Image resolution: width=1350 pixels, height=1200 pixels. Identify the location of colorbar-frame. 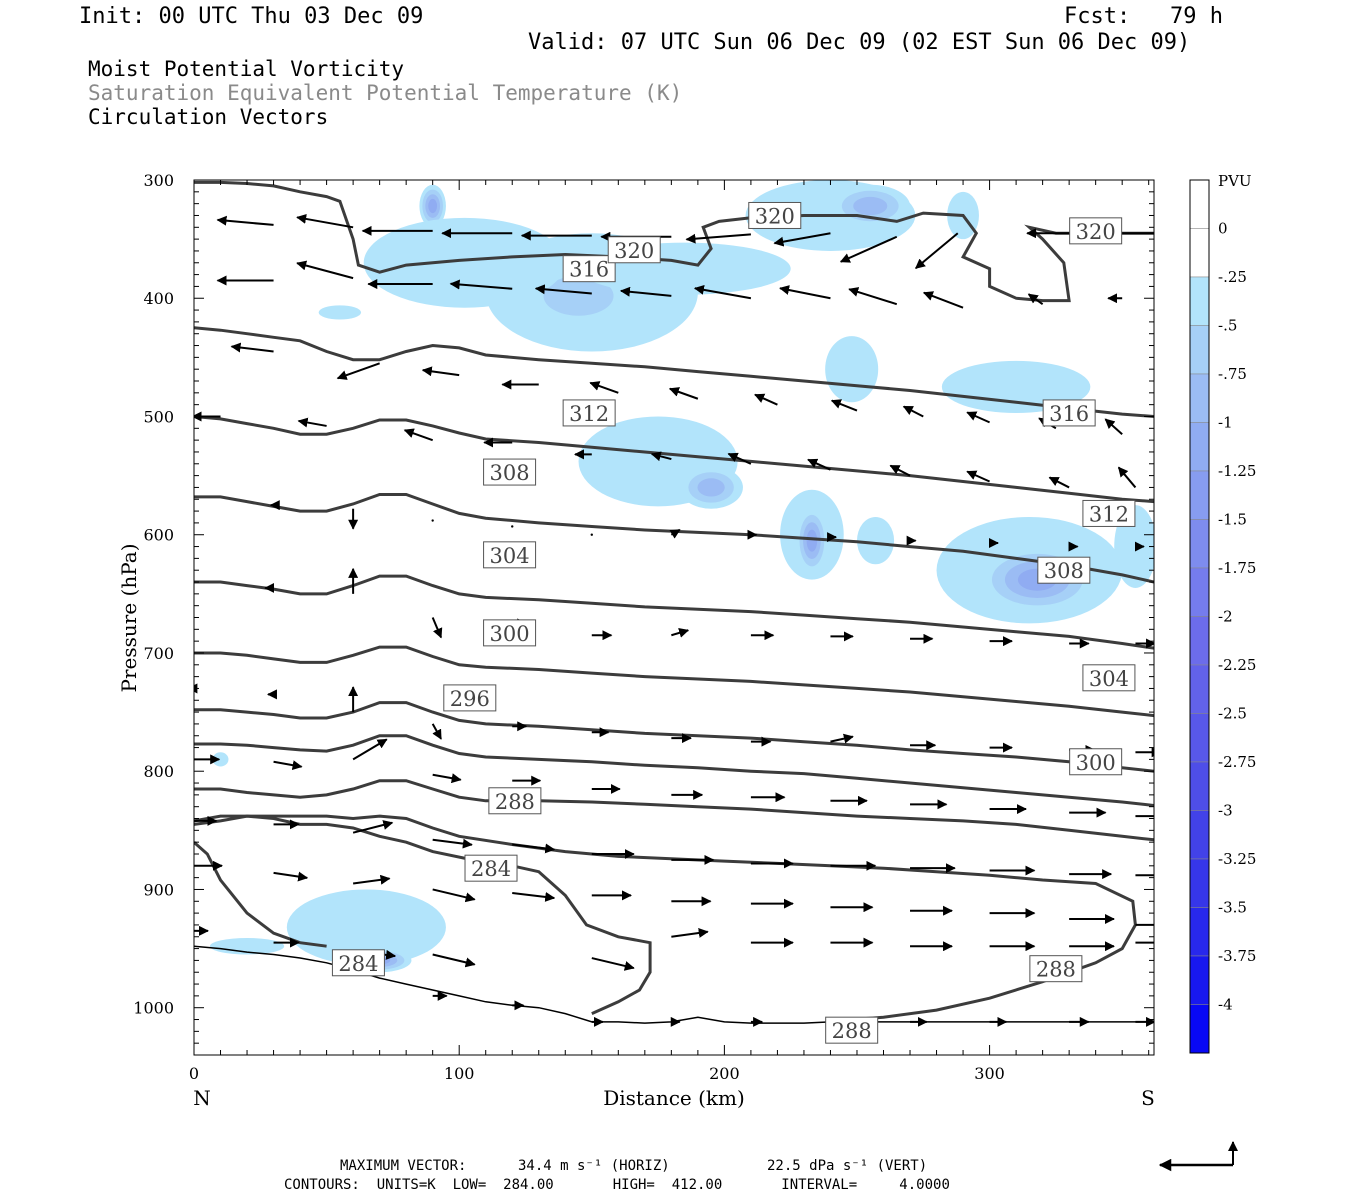
(1199, 616).